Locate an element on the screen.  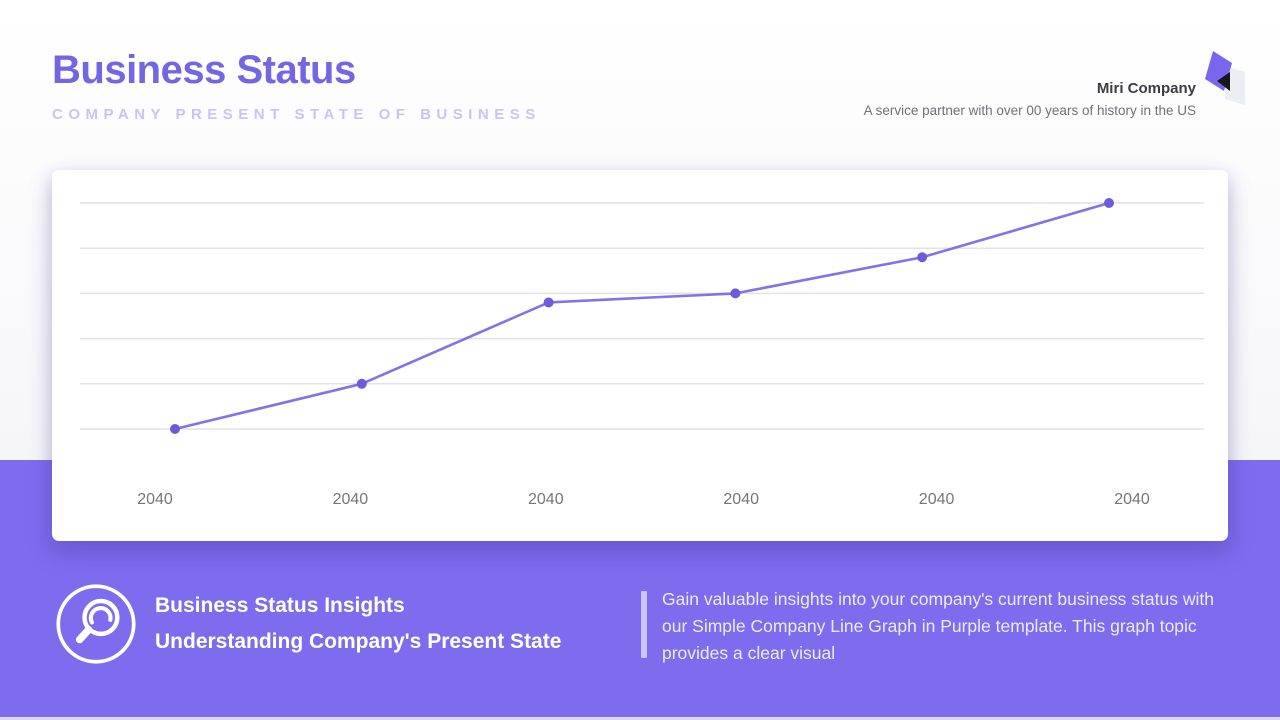
page-subtitle: COMPANY PRESENT STATE OF BUSINESS is located at coordinates (296, 114).